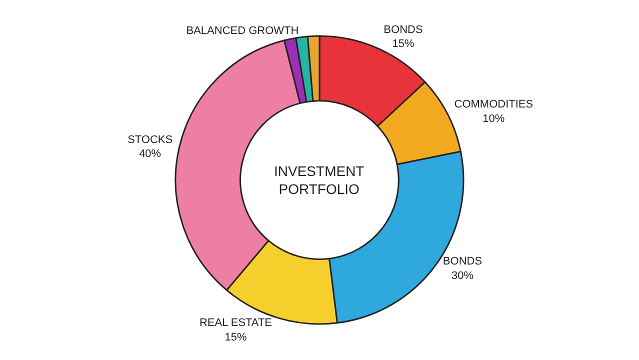 This screenshot has height=360, width=639. I want to click on slice-label: COMMODITIES, so click(494, 104).